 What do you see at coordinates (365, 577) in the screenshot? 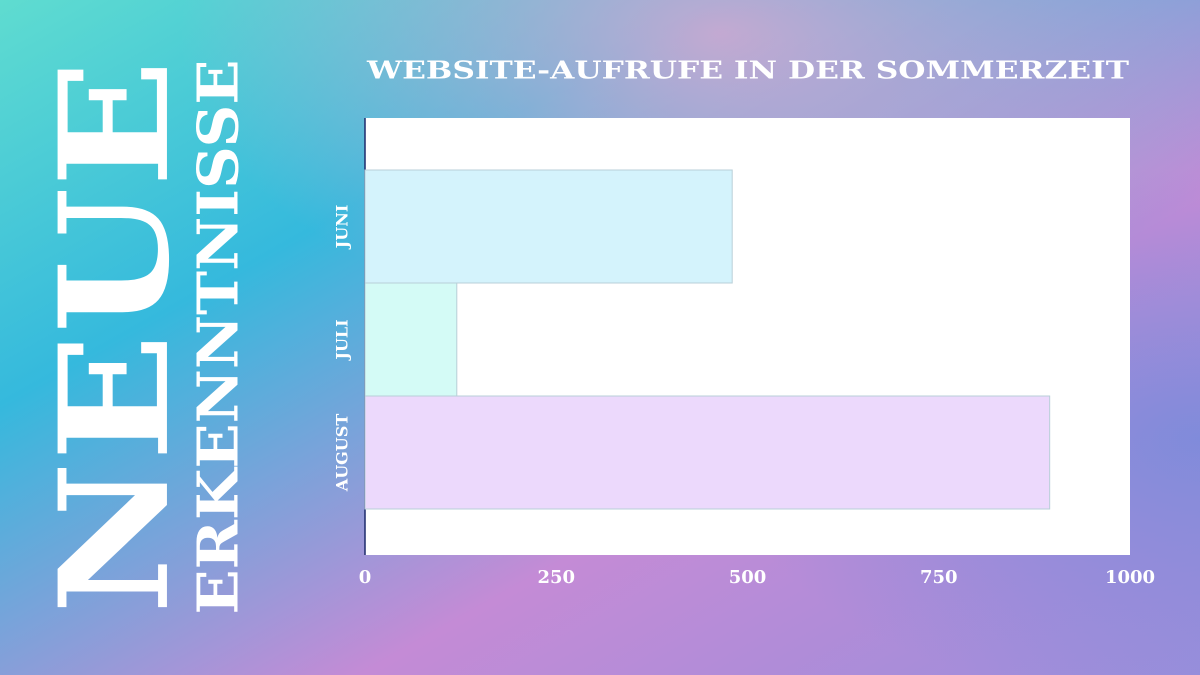
I see `x-tick-label: 0` at bounding box center [365, 577].